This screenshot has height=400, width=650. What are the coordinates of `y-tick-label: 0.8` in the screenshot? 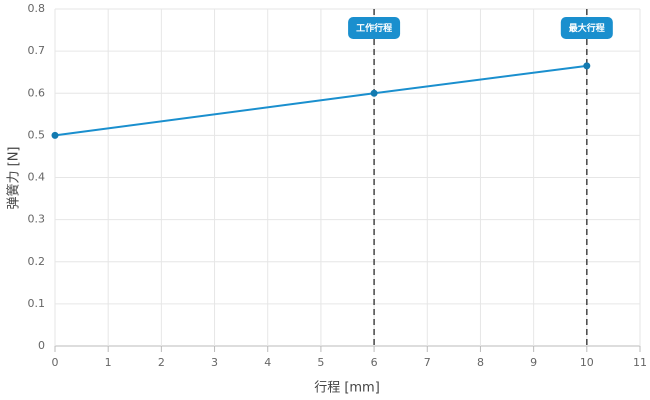 It's located at (37, 8).